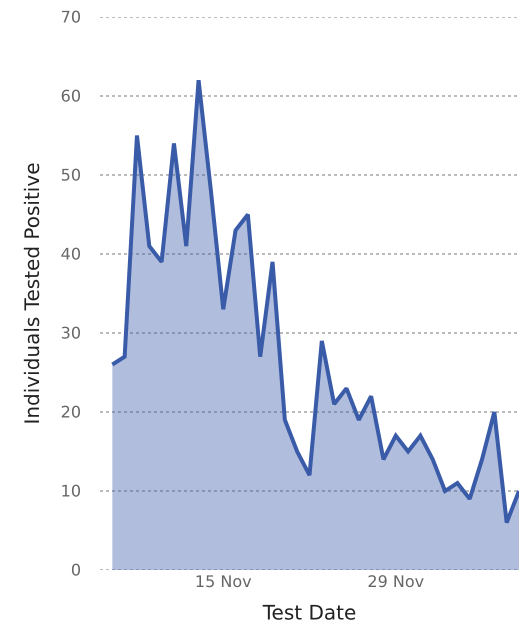  I want to click on y-tick-label: 10, so click(70, 491).